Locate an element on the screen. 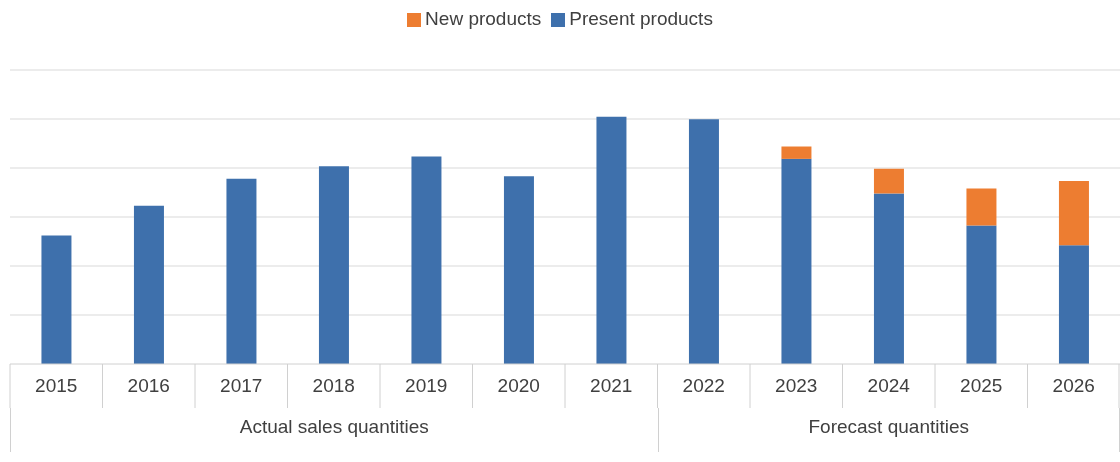 The image size is (1120, 462). x-tick-label: 2024 is located at coordinates (889, 385).